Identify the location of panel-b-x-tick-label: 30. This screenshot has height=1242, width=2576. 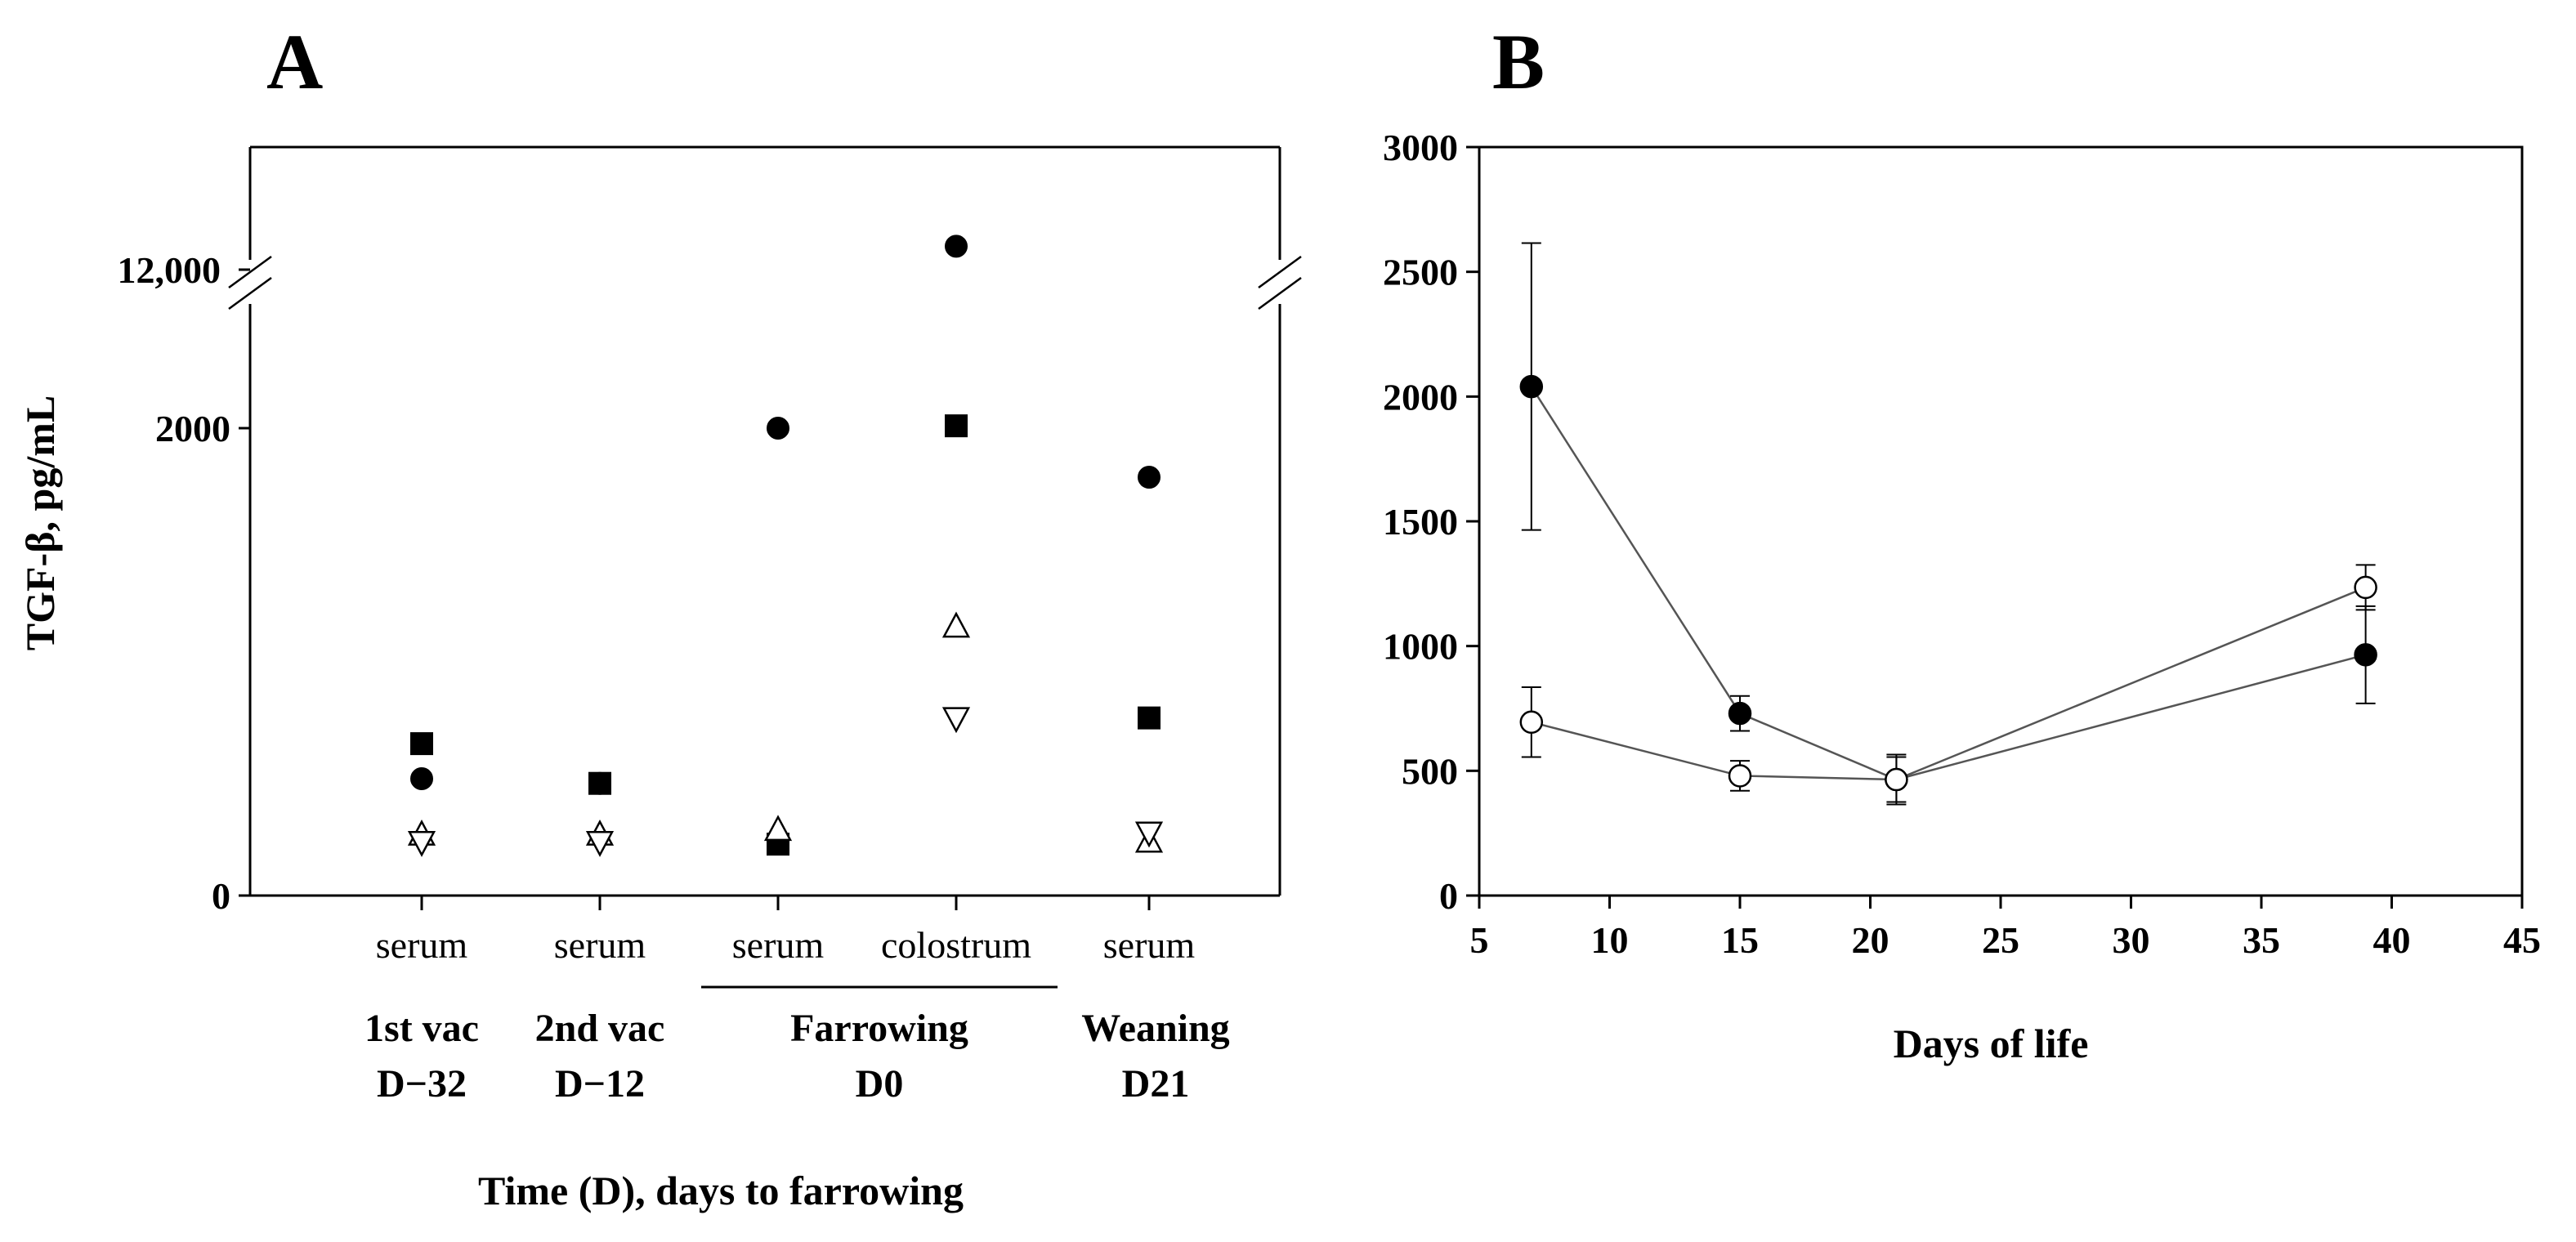
(2131, 940).